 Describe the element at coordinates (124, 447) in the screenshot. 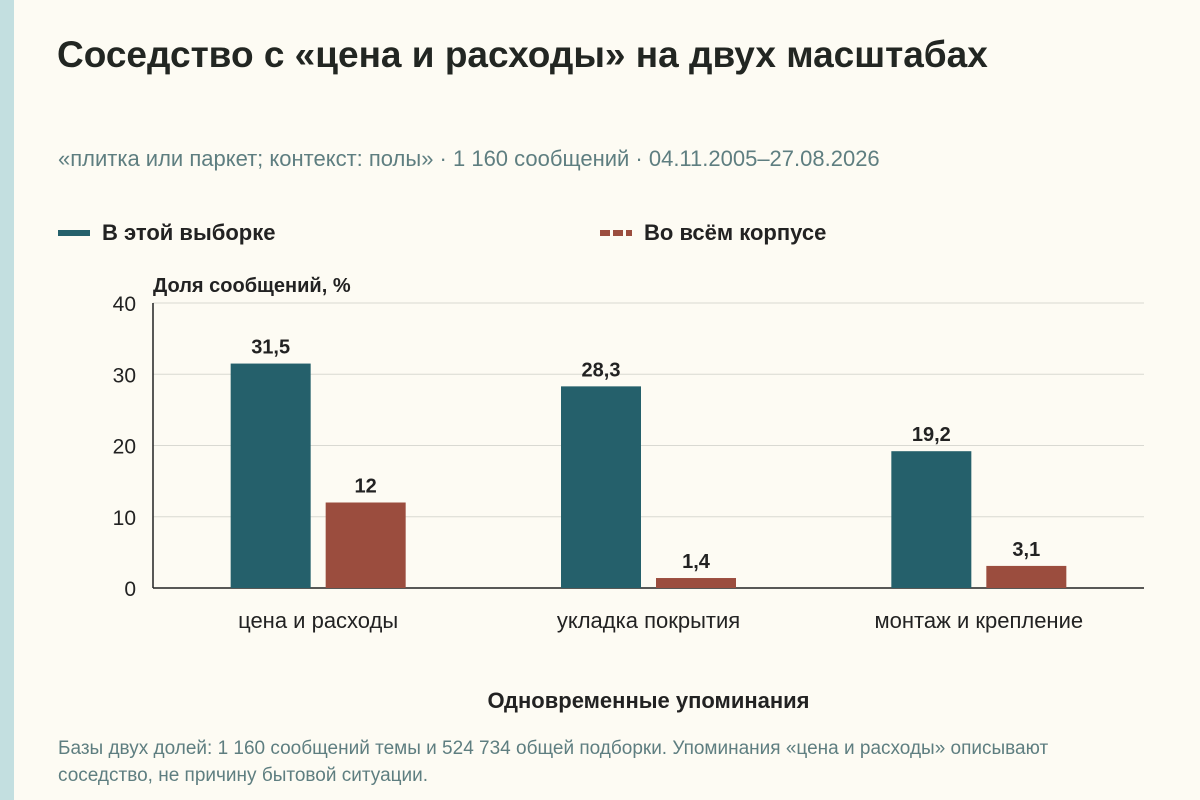

I see `y-tick-label: 20` at that location.